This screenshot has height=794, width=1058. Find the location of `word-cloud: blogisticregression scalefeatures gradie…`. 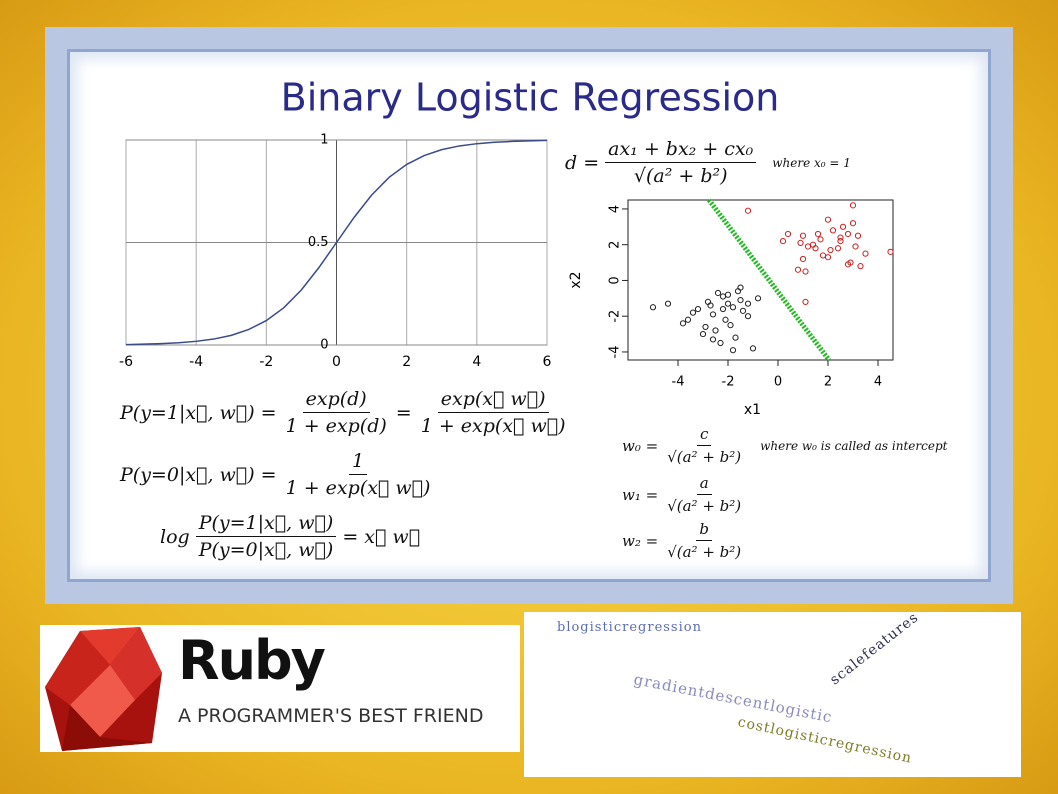

word-cloud: blogisticregression scalefeatures gradie… is located at coordinates (772, 693).